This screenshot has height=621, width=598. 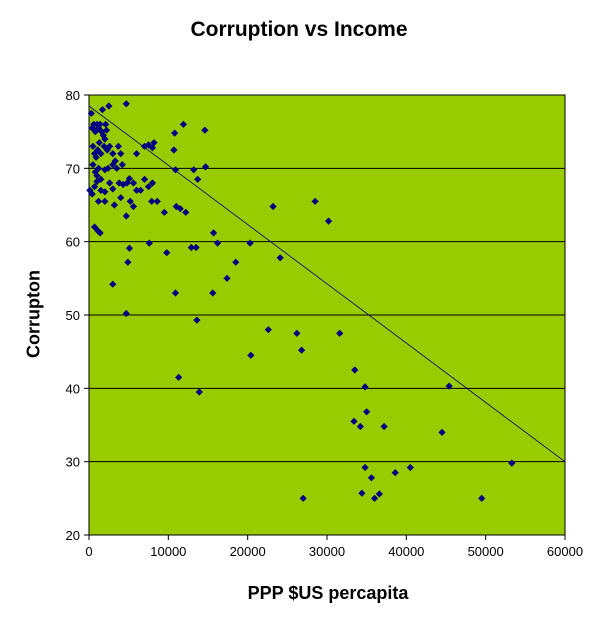 I want to click on x-tick-label: 60000, so click(x=565, y=551).